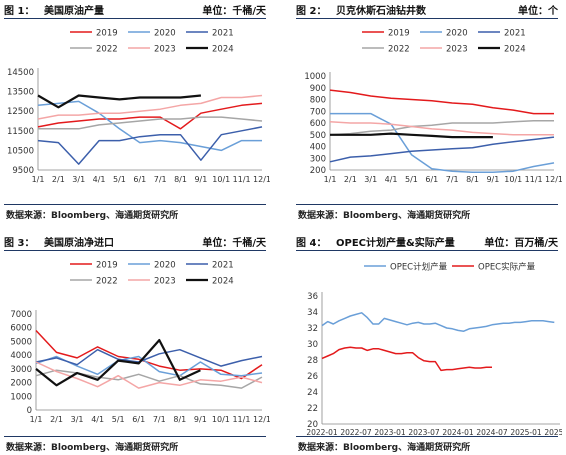 Image resolution: width=566 pixels, height=455 pixels. What do you see at coordinates (526, 432) in the screenshot?
I see `x-tick-label: 2025-01` at bounding box center [526, 432].